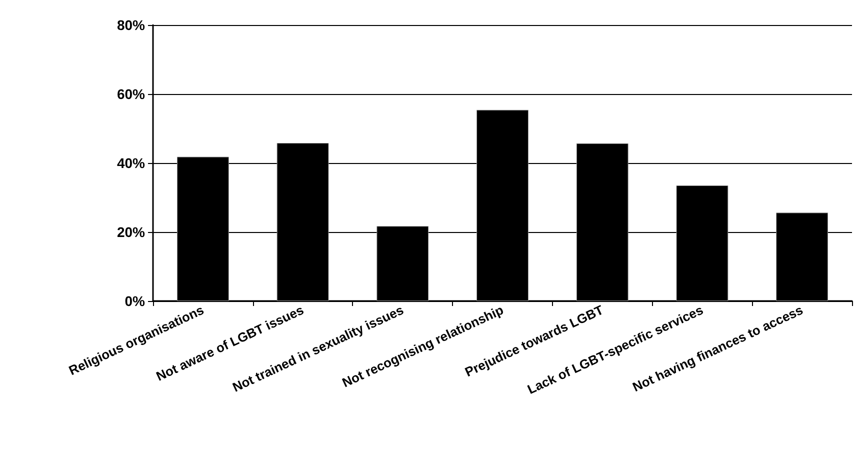 The image size is (862, 472). What do you see at coordinates (131, 94) in the screenshot?
I see `y-tick-label: 60%` at bounding box center [131, 94].